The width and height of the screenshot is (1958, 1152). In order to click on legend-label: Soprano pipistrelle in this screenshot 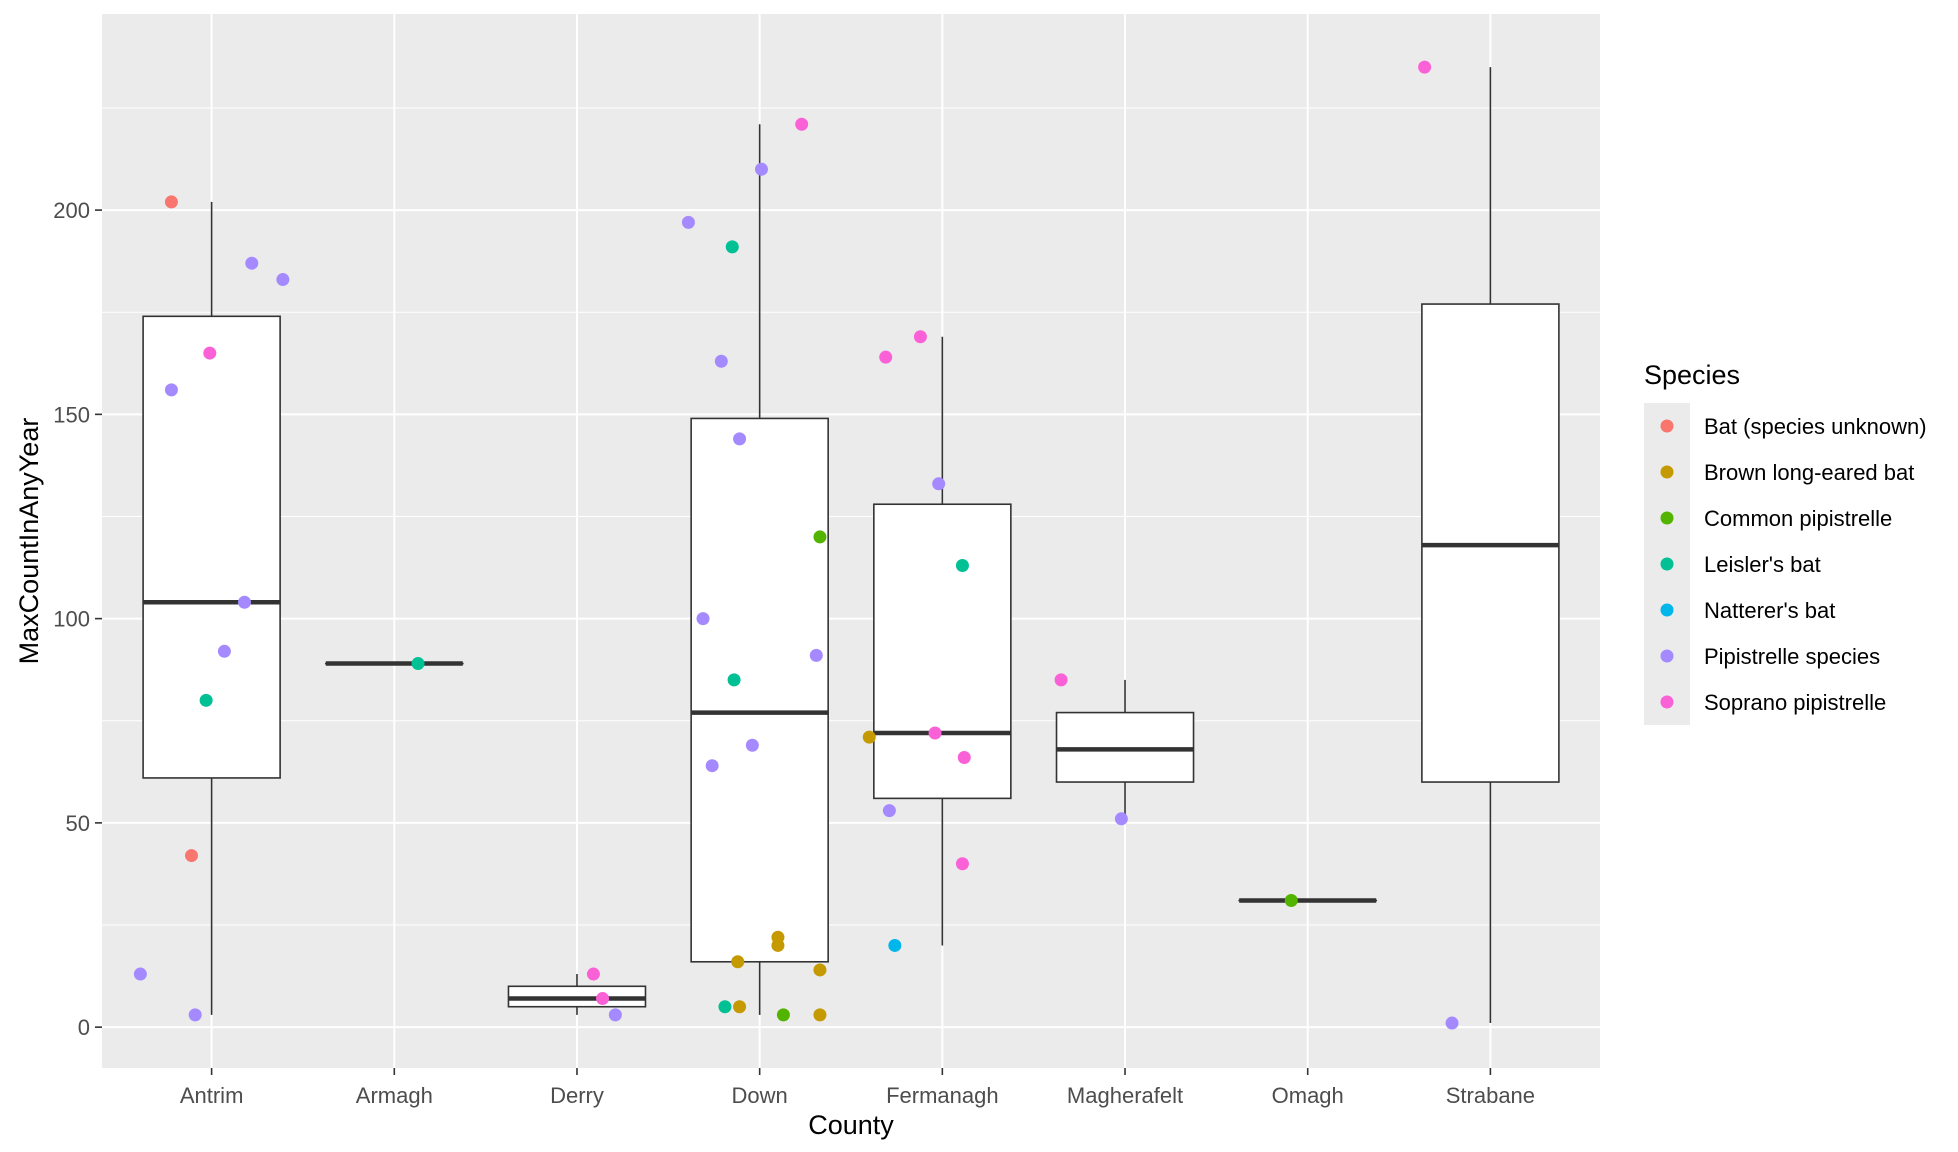, I will do `click(1795, 702)`.